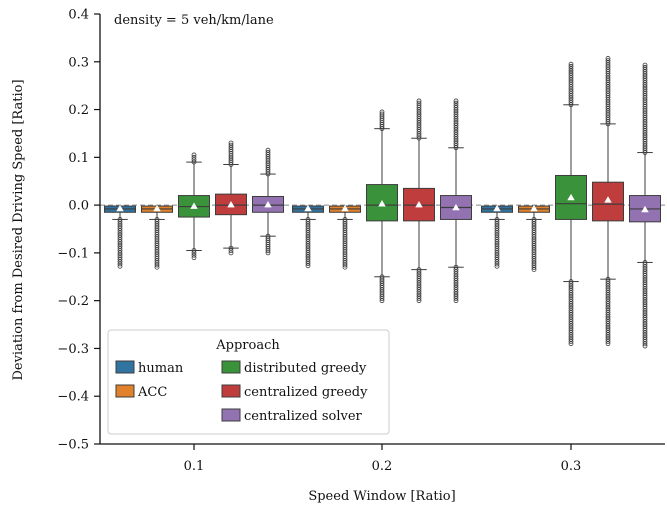  What do you see at coordinates (194, 20) in the screenshot?
I see `chart-annotation: density = 5 veh/km/lane` at bounding box center [194, 20].